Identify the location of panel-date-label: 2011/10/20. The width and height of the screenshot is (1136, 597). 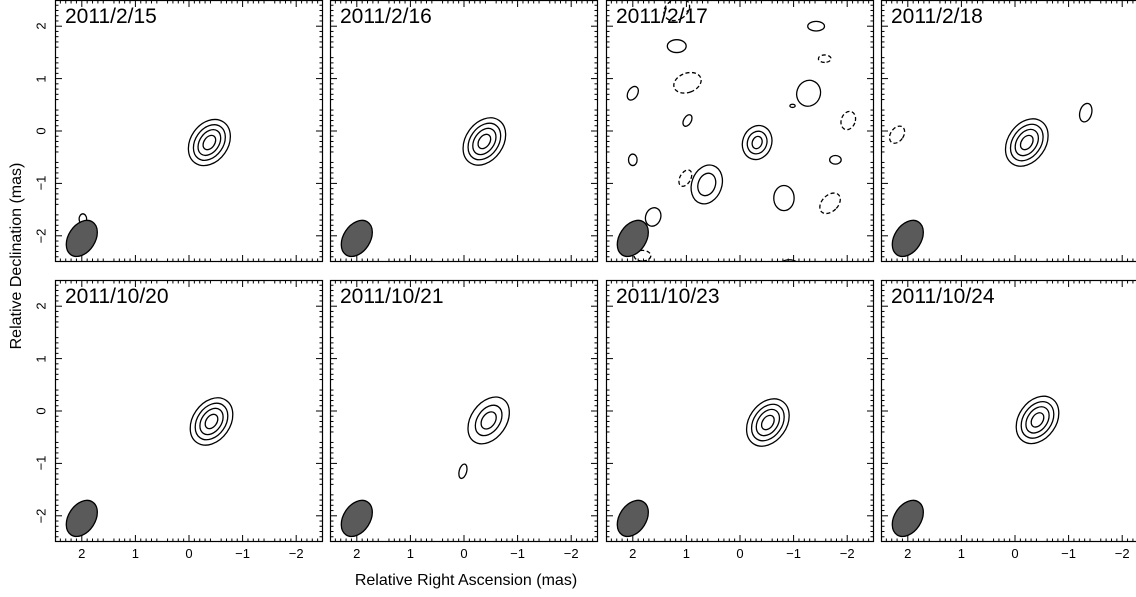
(117, 296).